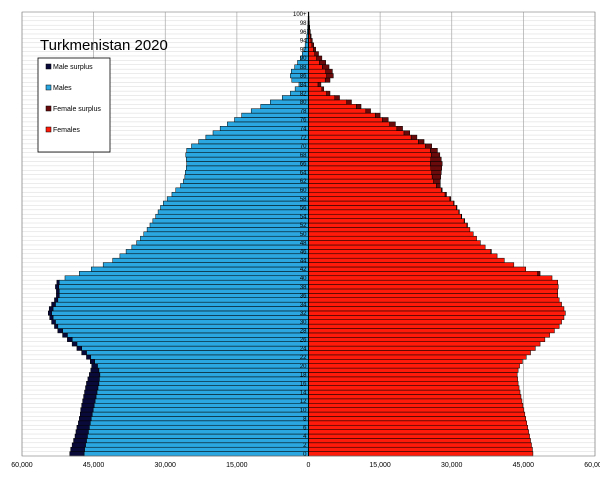 This screenshot has height=482, width=600. What do you see at coordinates (303, 173) in the screenshot?
I see `age-label: 64` at bounding box center [303, 173].